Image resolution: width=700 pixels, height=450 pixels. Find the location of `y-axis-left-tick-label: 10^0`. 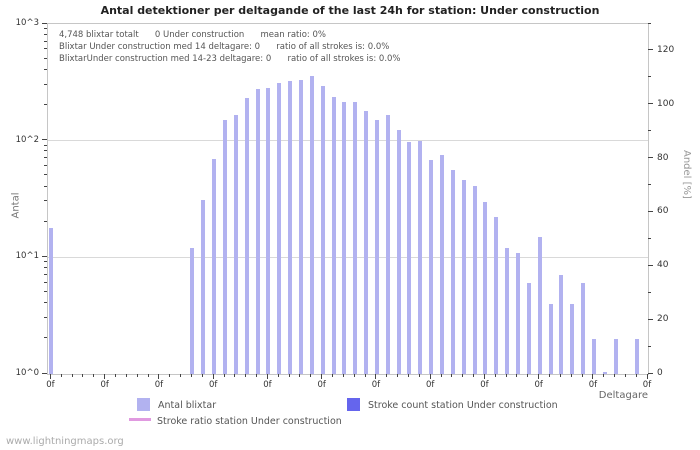

y-axis-left-tick-label: 10^0 is located at coordinates (27, 373).